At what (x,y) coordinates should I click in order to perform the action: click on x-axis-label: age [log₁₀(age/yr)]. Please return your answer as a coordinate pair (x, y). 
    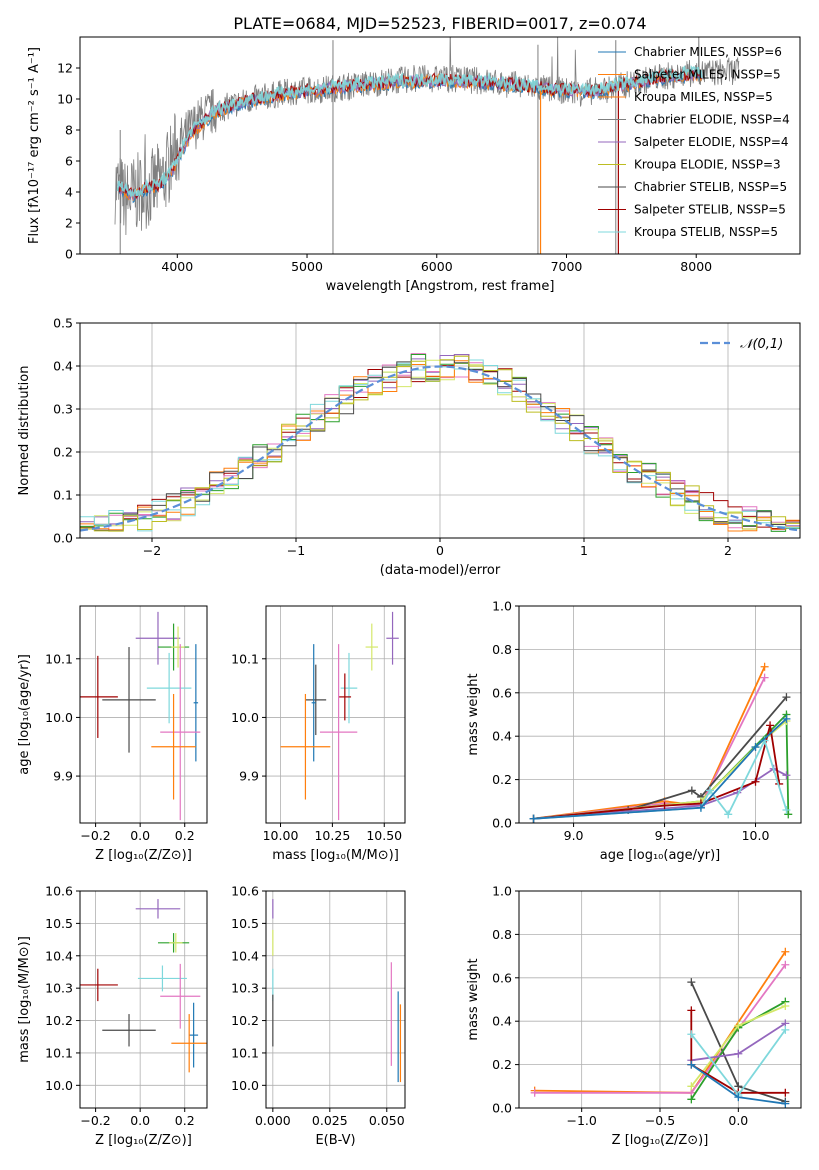
    Looking at the image, I should click on (660, 855).